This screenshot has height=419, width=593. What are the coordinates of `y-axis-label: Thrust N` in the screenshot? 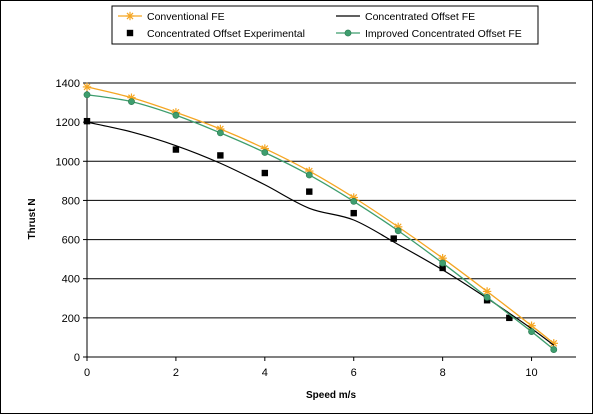 It's located at (32, 218).